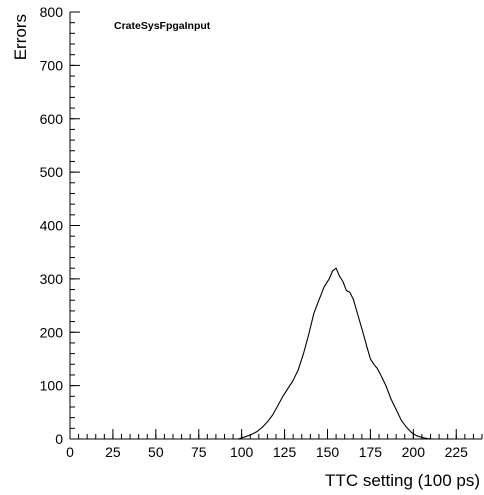 The height and width of the screenshot is (495, 484). Describe the element at coordinates (162, 26) in the screenshot. I see `chart-title: CrateSysFpgaInput` at that location.